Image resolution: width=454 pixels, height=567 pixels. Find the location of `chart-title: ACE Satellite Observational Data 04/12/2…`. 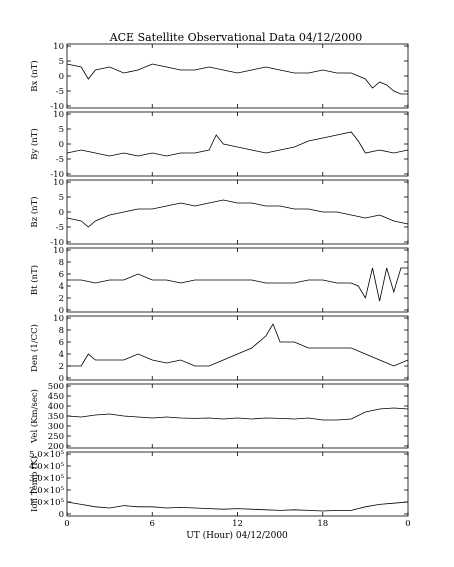

chart-title: ACE Satellite Observational Data 04/12/2… is located at coordinates (236, 37).